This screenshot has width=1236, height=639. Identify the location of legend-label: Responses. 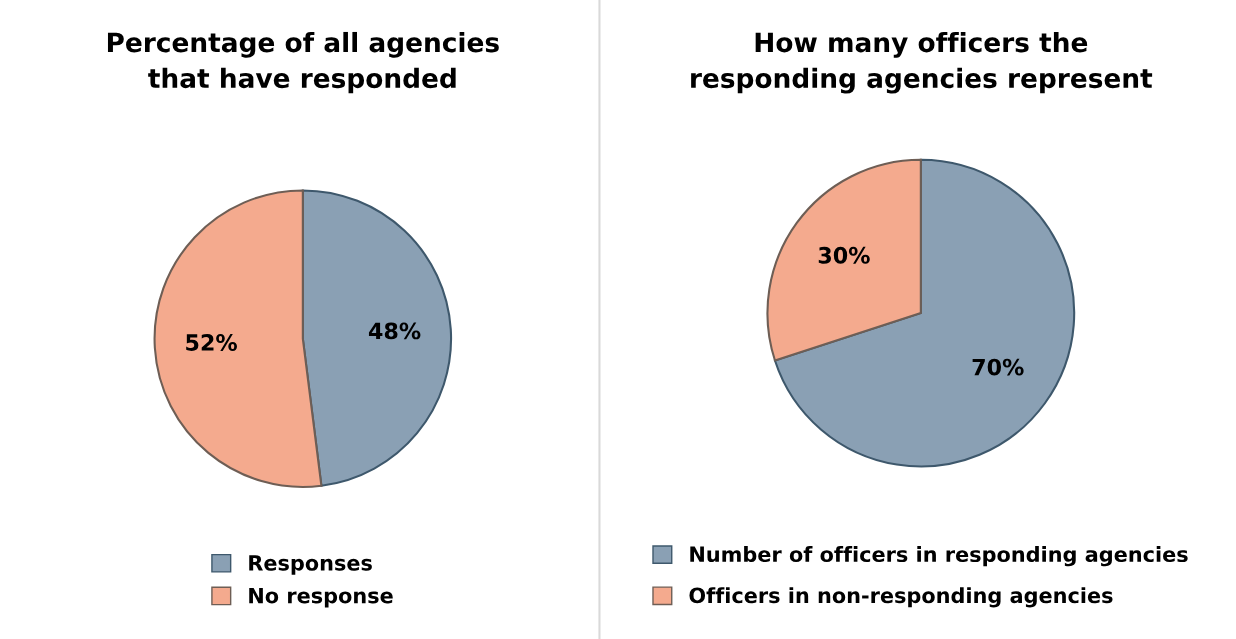
(310, 565).